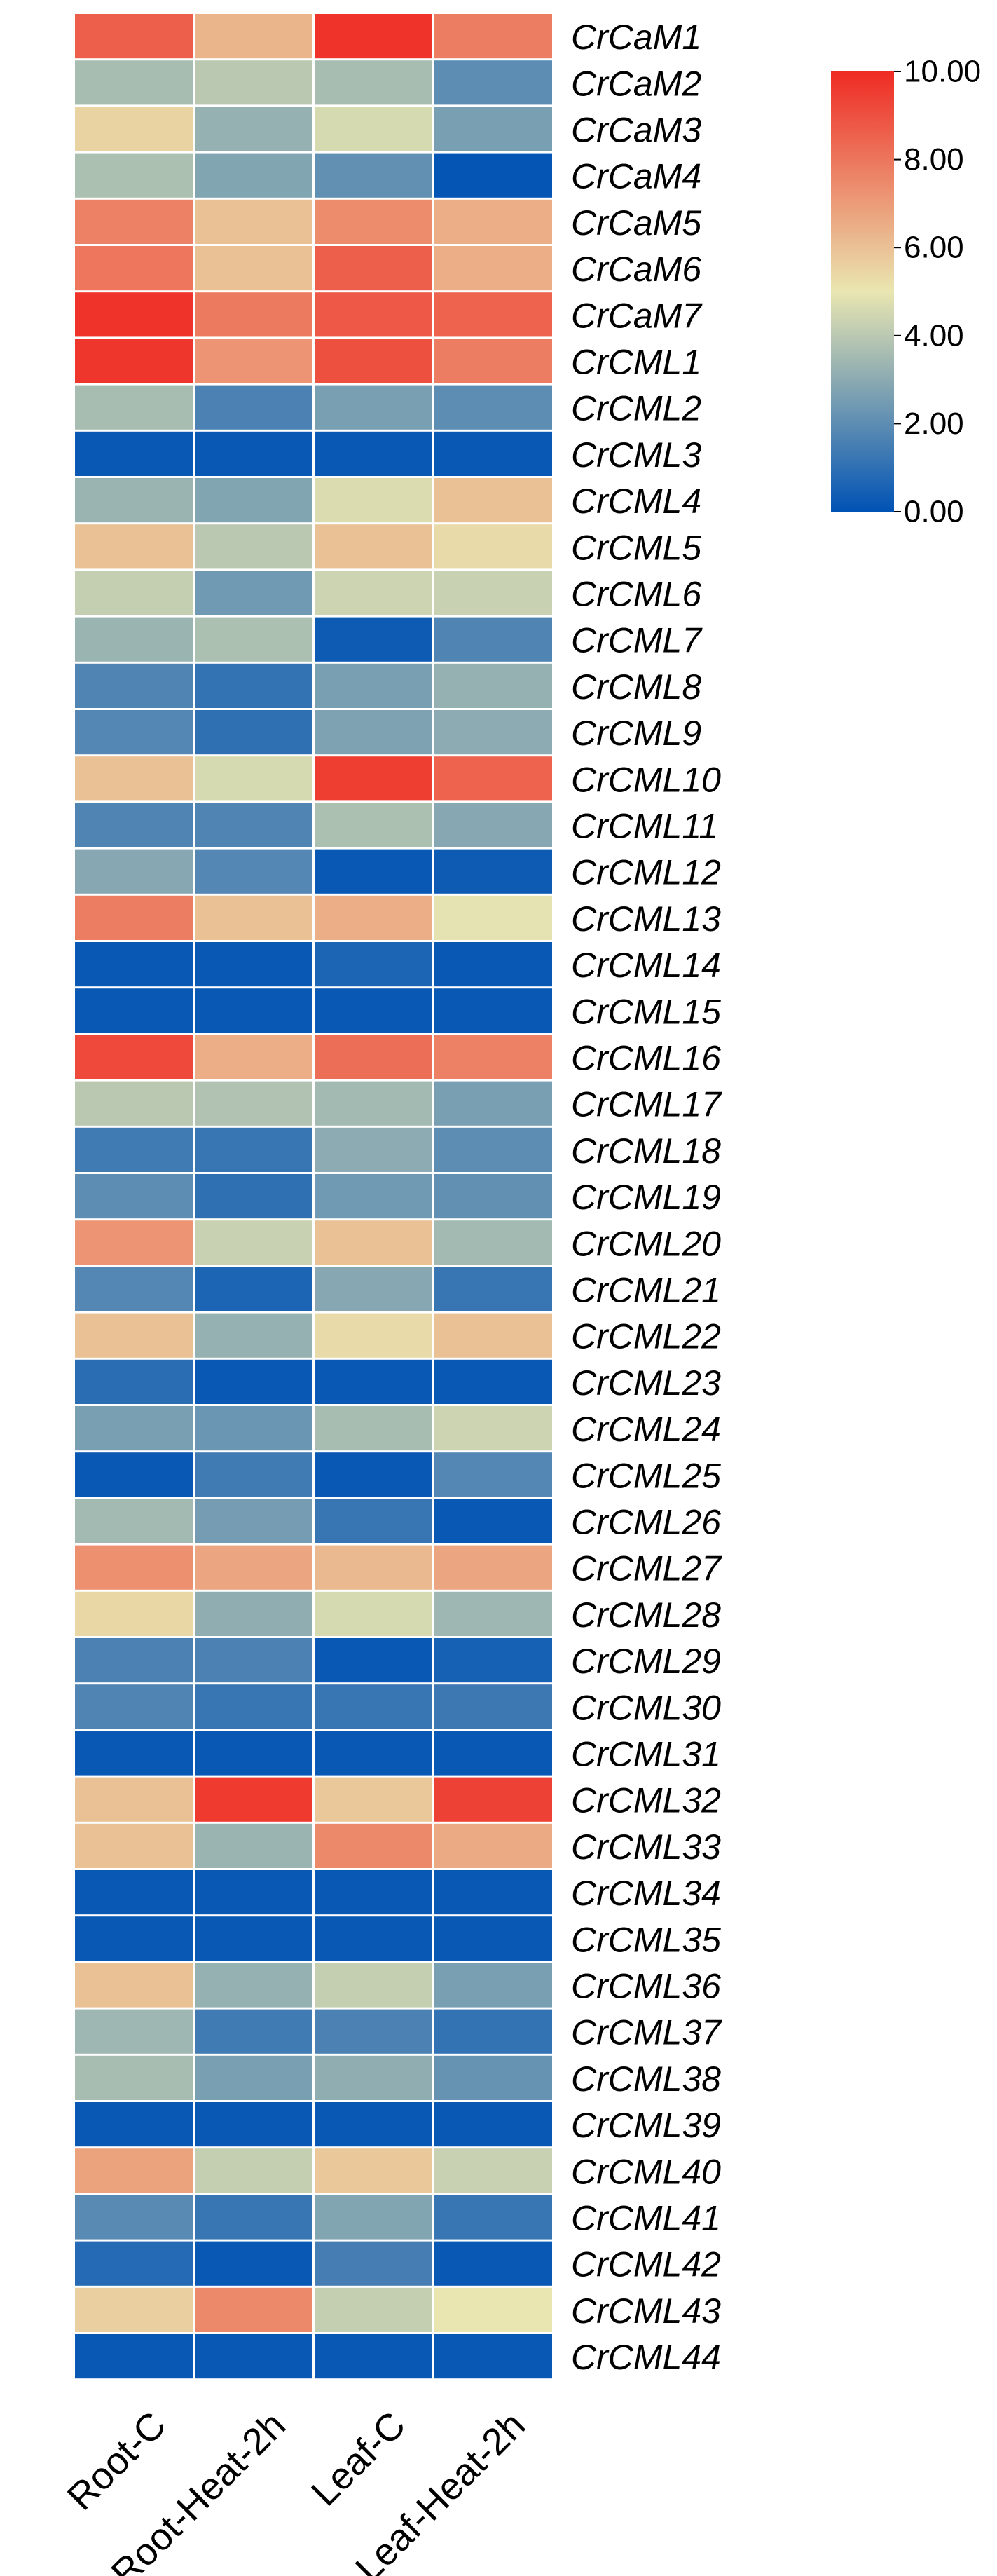 This screenshot has width=997, height=2576. I want to click on row-label: CrCML18, so click(646, 1151).